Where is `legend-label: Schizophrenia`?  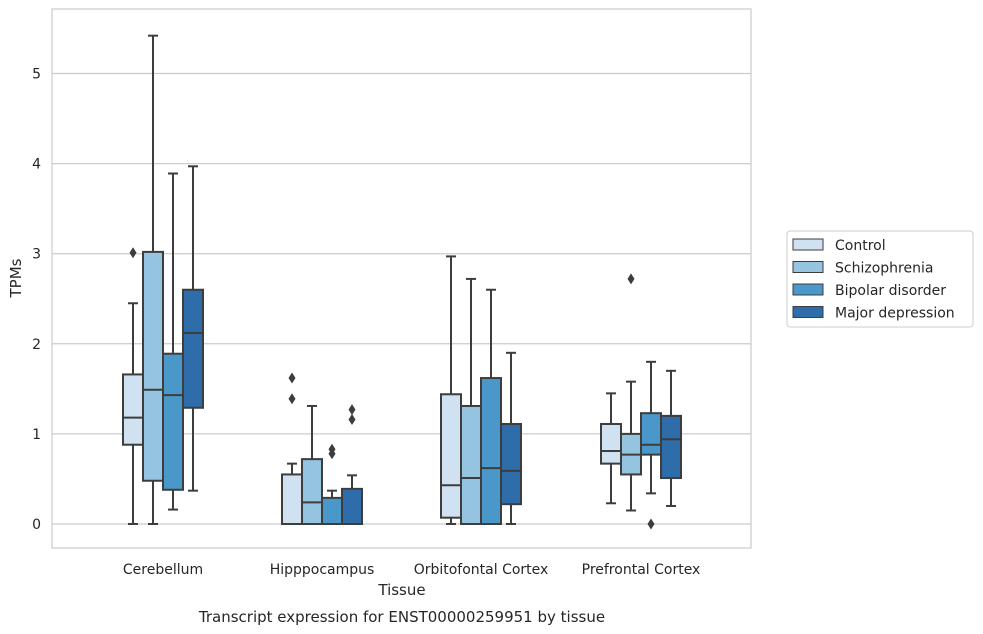
legend-label: Schizophrenia is located at coordinates (884, 269).